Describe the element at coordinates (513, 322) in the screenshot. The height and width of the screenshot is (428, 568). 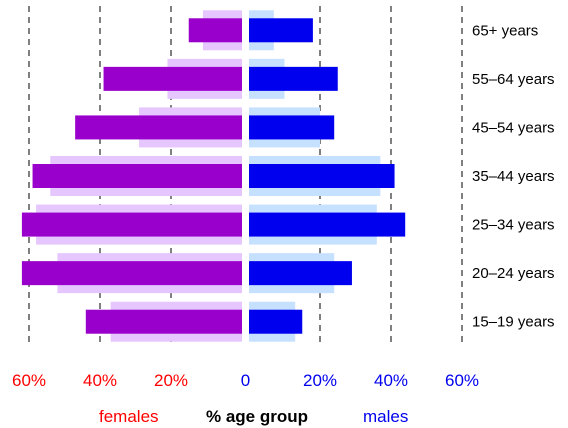
I see `category-label-6: 15–19 years` at that location.